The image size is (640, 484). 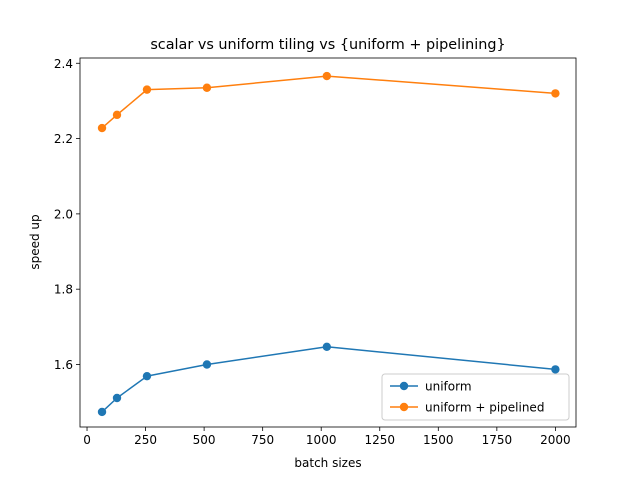 I want to click on y-tick-label: 1.8, so click(x=63, y=290).